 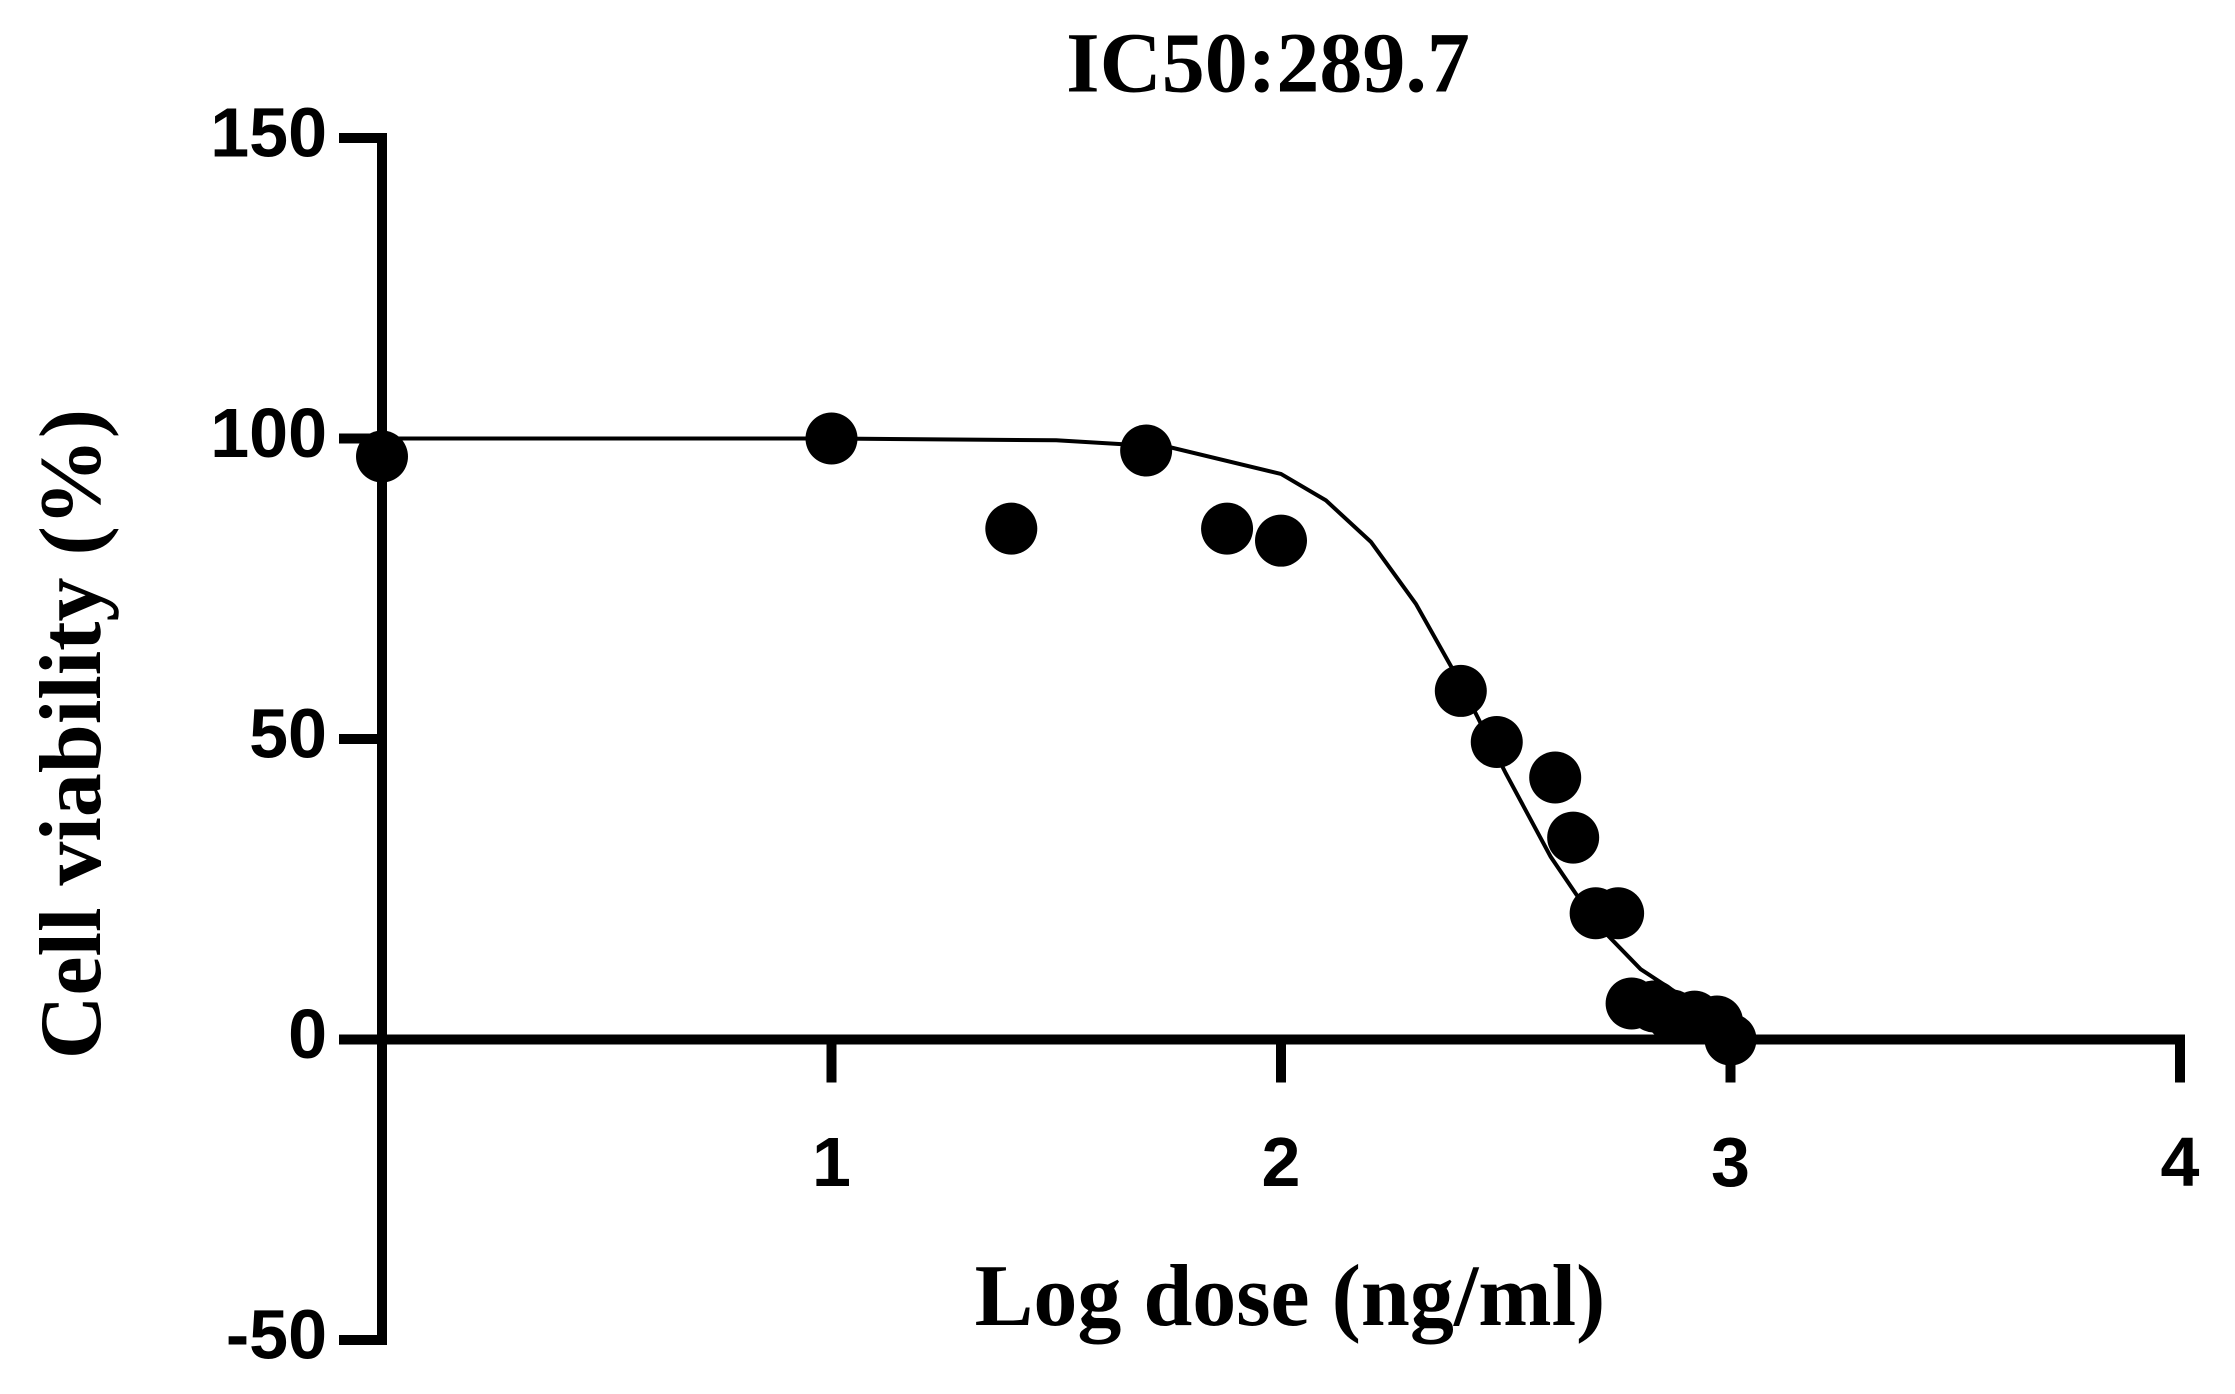 I want to click on x-tick-label: 3, so click(x=1730, y=1162).